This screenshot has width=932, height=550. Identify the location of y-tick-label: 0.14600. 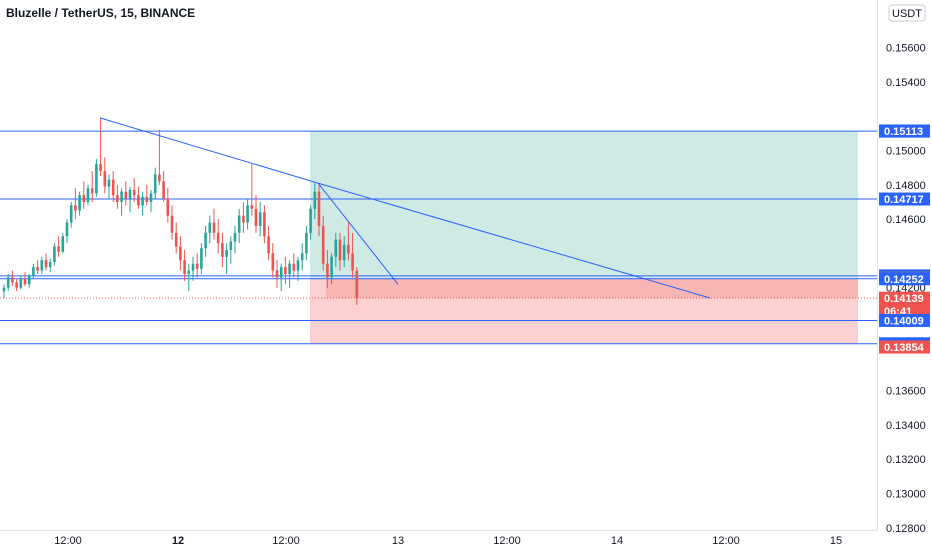
(906, 220).